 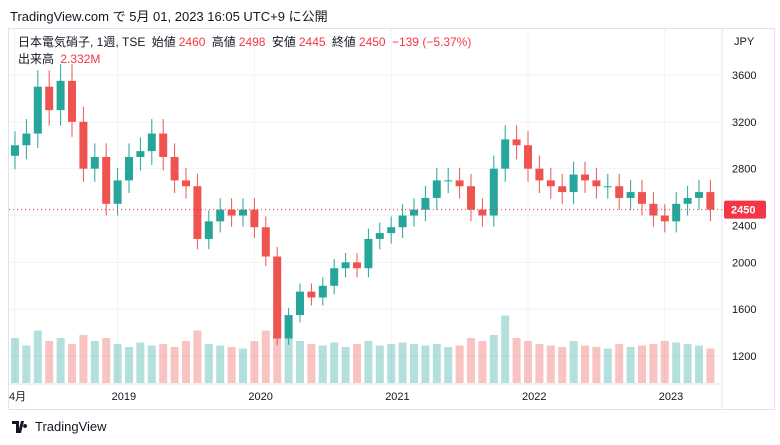 What do you see at coordinates (312, 42) in the screenshot?
I see `low-value: 2445` at bounding box center [312, 42].